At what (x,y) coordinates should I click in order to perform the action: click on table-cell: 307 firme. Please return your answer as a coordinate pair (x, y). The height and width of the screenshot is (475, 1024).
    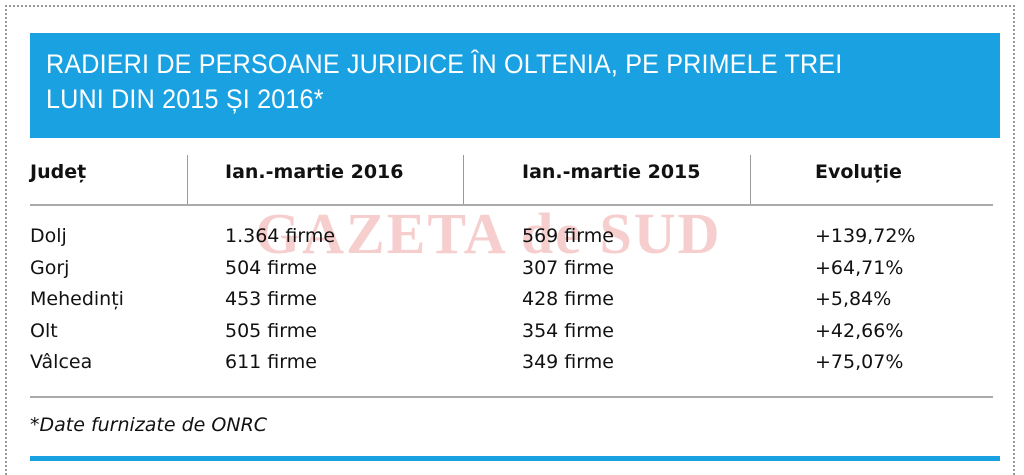
    Looking at the image, I should click on (568, 267).